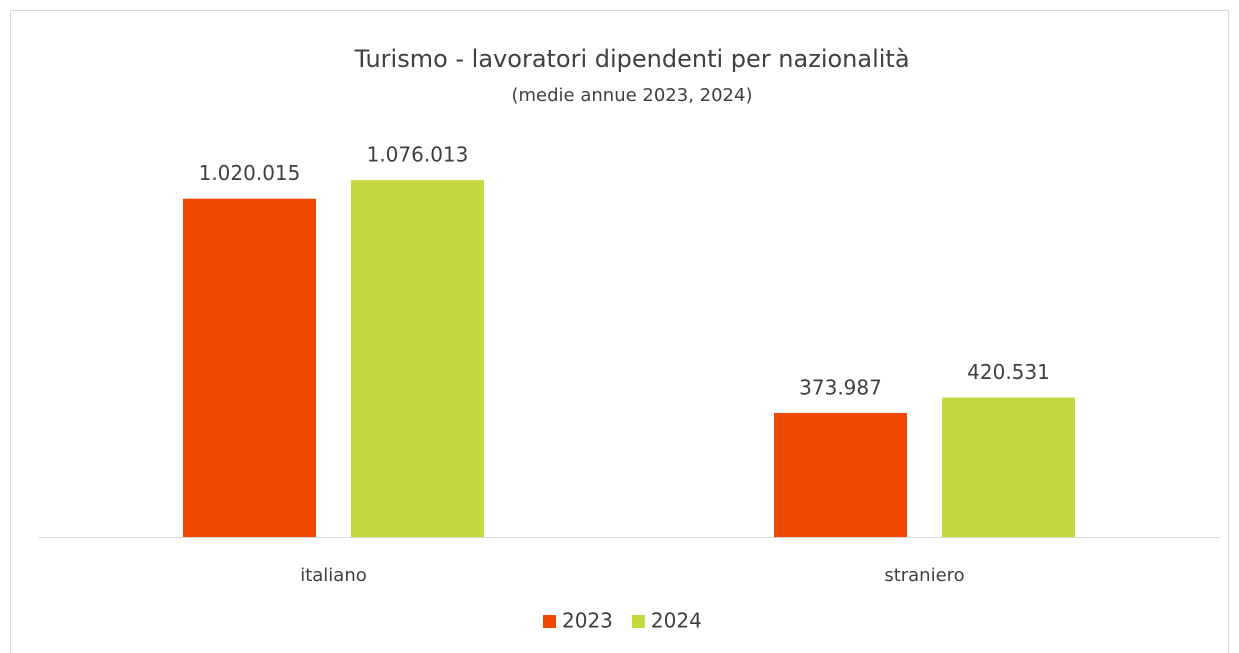  Describe the element at coordinates (250, 173) in the screenshot. I see `data-label: 1.020.015` at that location.